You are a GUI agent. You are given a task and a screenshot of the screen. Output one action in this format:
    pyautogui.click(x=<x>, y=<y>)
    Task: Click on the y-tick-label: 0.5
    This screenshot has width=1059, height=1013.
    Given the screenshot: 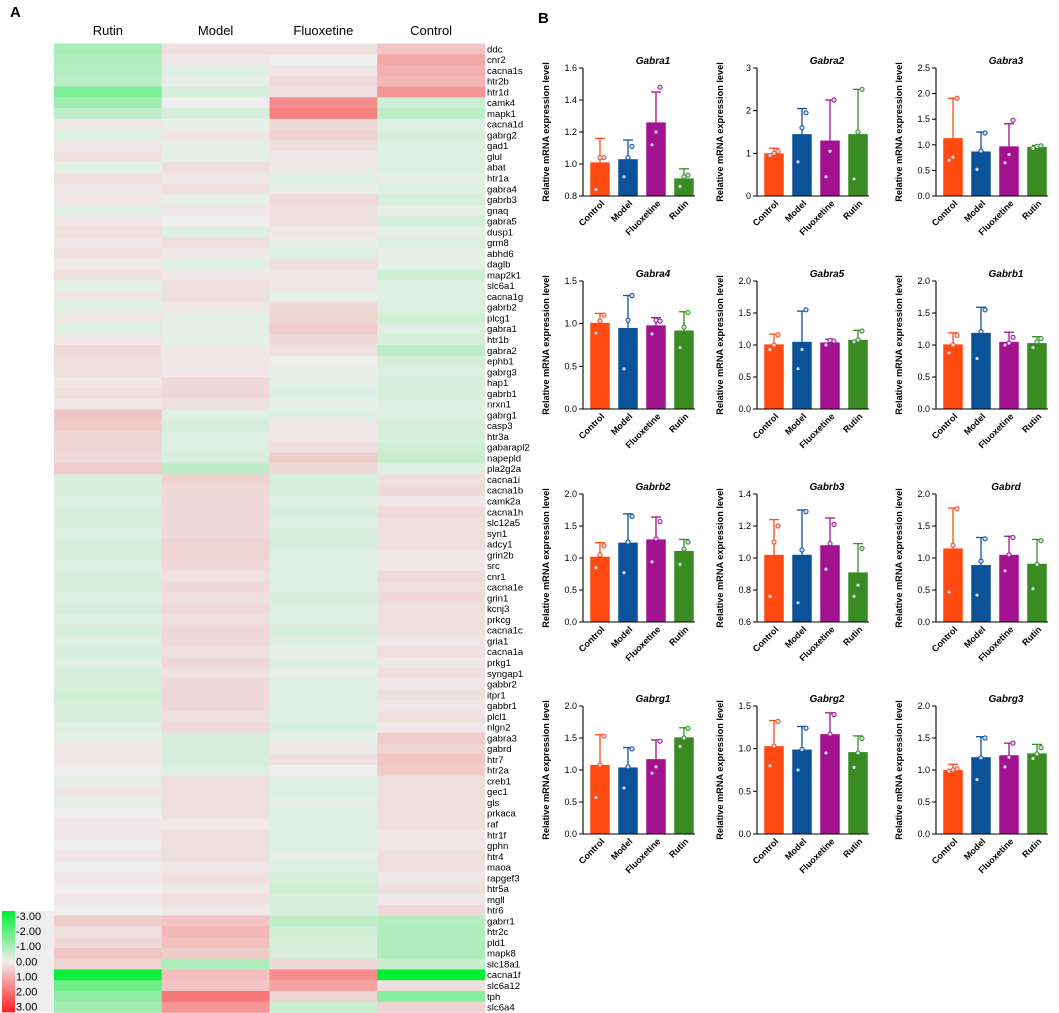 What is the action you would take?
    pyautogui.click(x=744, y=377)
    